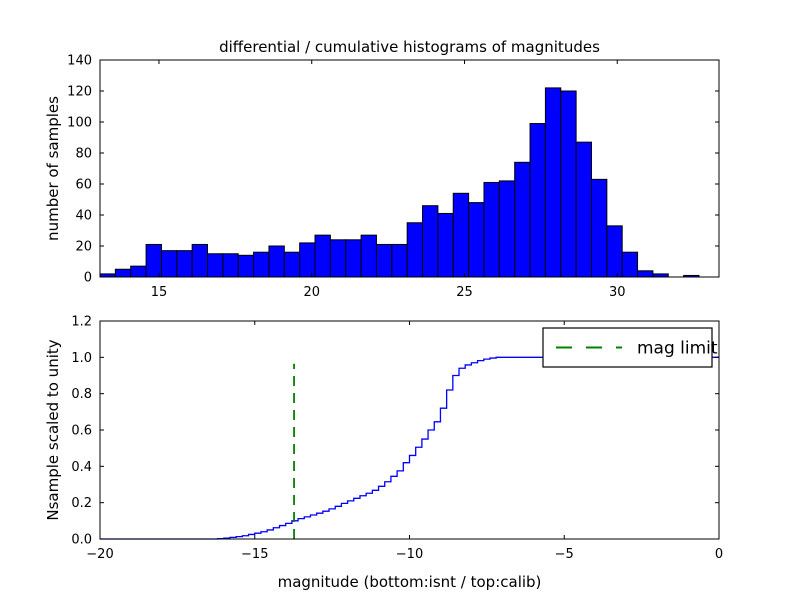 Image resolution: width=800 pixels, height=600 pixels. Describe the element at coordinates (88, 278) in the screenshot. I see `y-tick-label: 0` at that location.